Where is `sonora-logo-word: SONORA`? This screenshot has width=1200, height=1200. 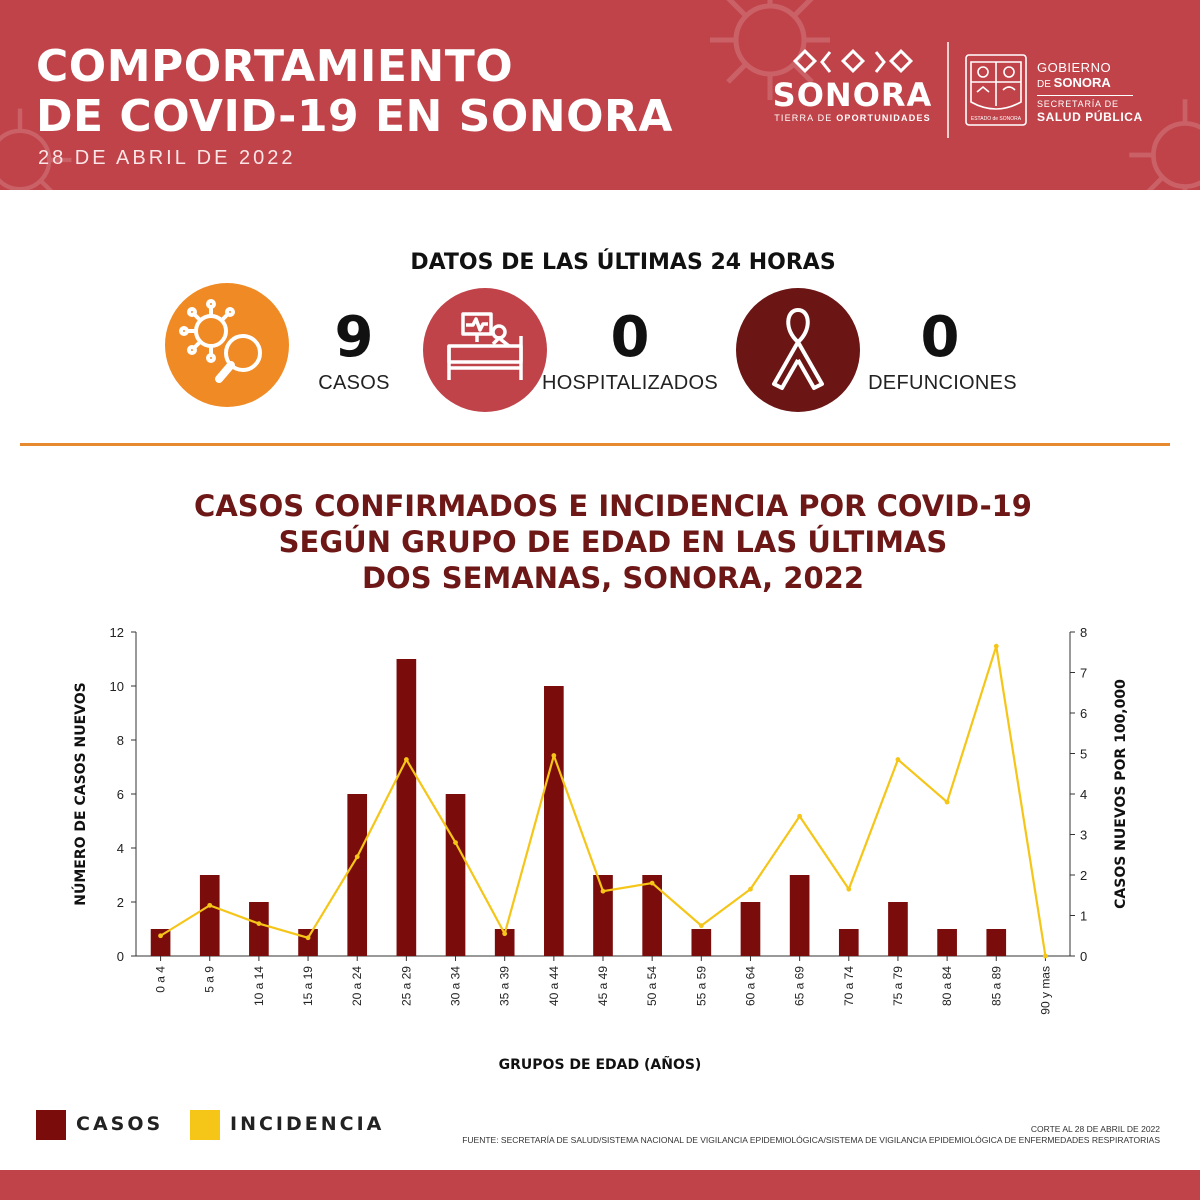 sonora-logo-word: SONORA is located at coordinates (852, 95).